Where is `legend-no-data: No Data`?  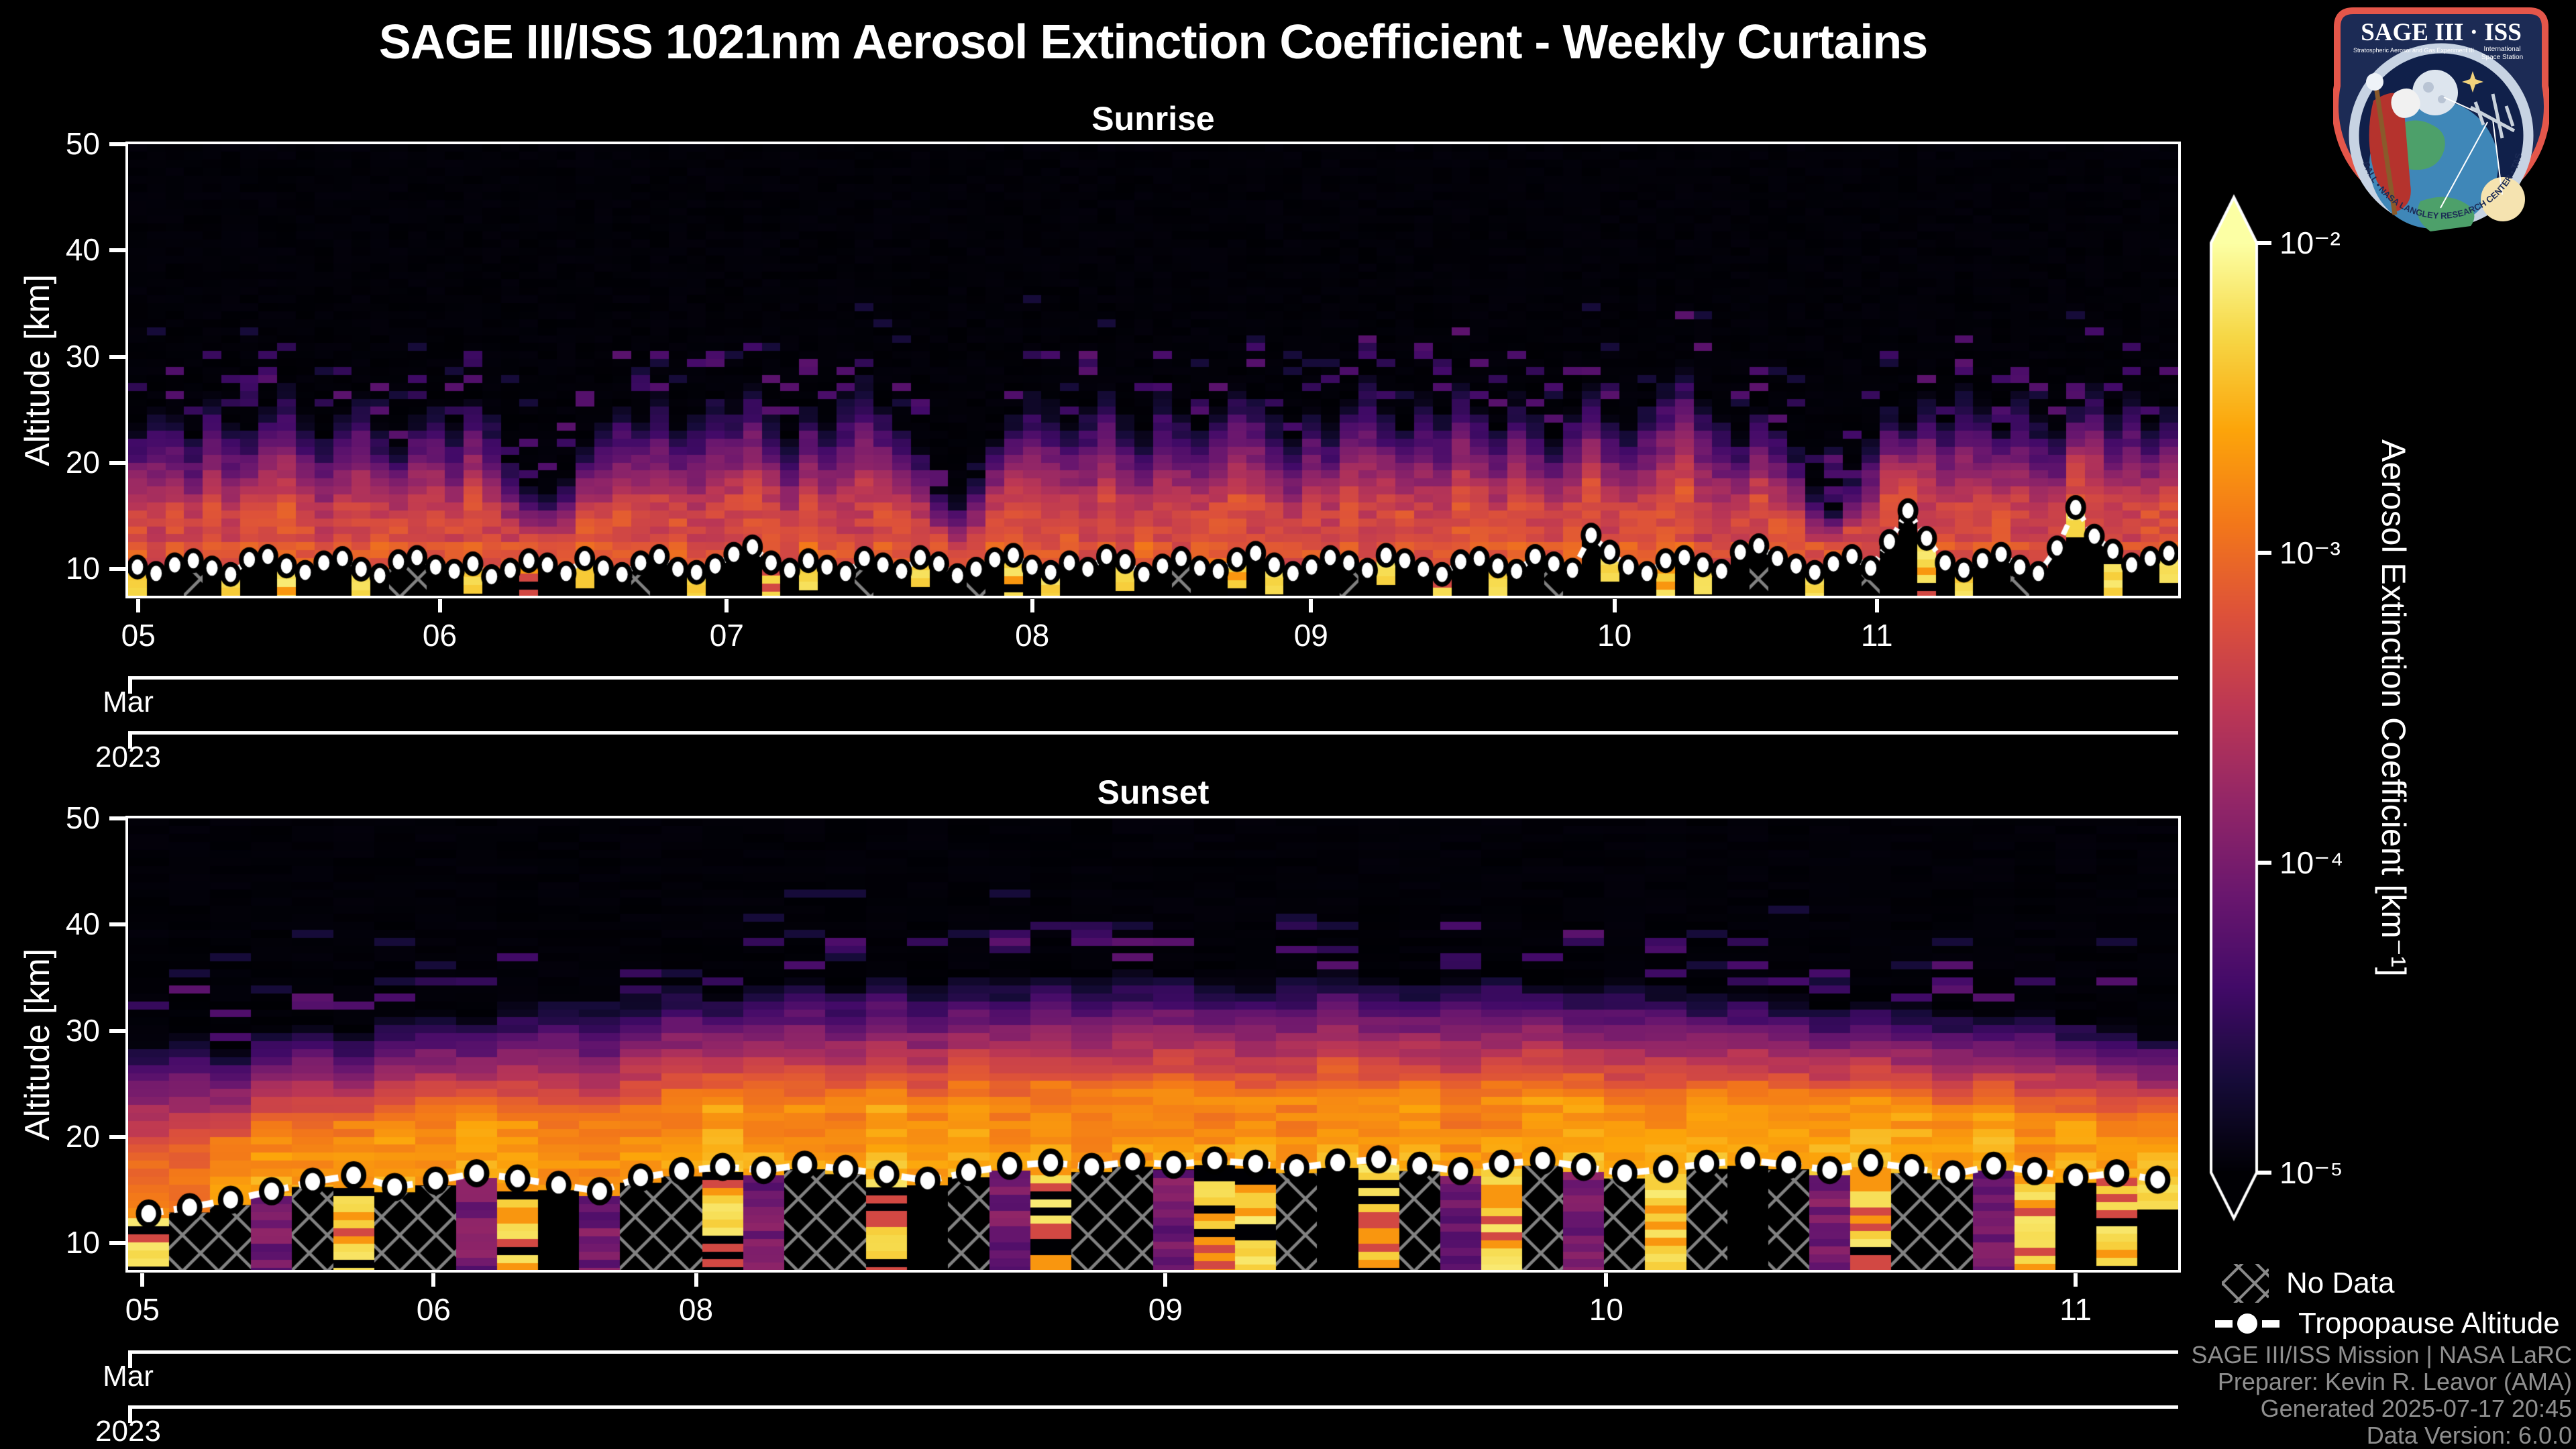
legend-no-data: No Data is located at coordinates (2308, 1283).